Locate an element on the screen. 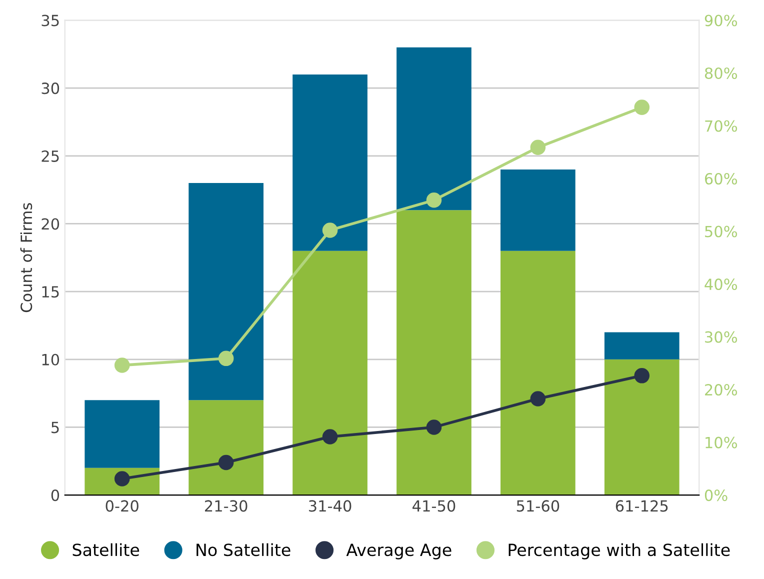 This screenshot has height=579, width=764. x-tick-label: 61-125 is located at coordinates (642, 506).